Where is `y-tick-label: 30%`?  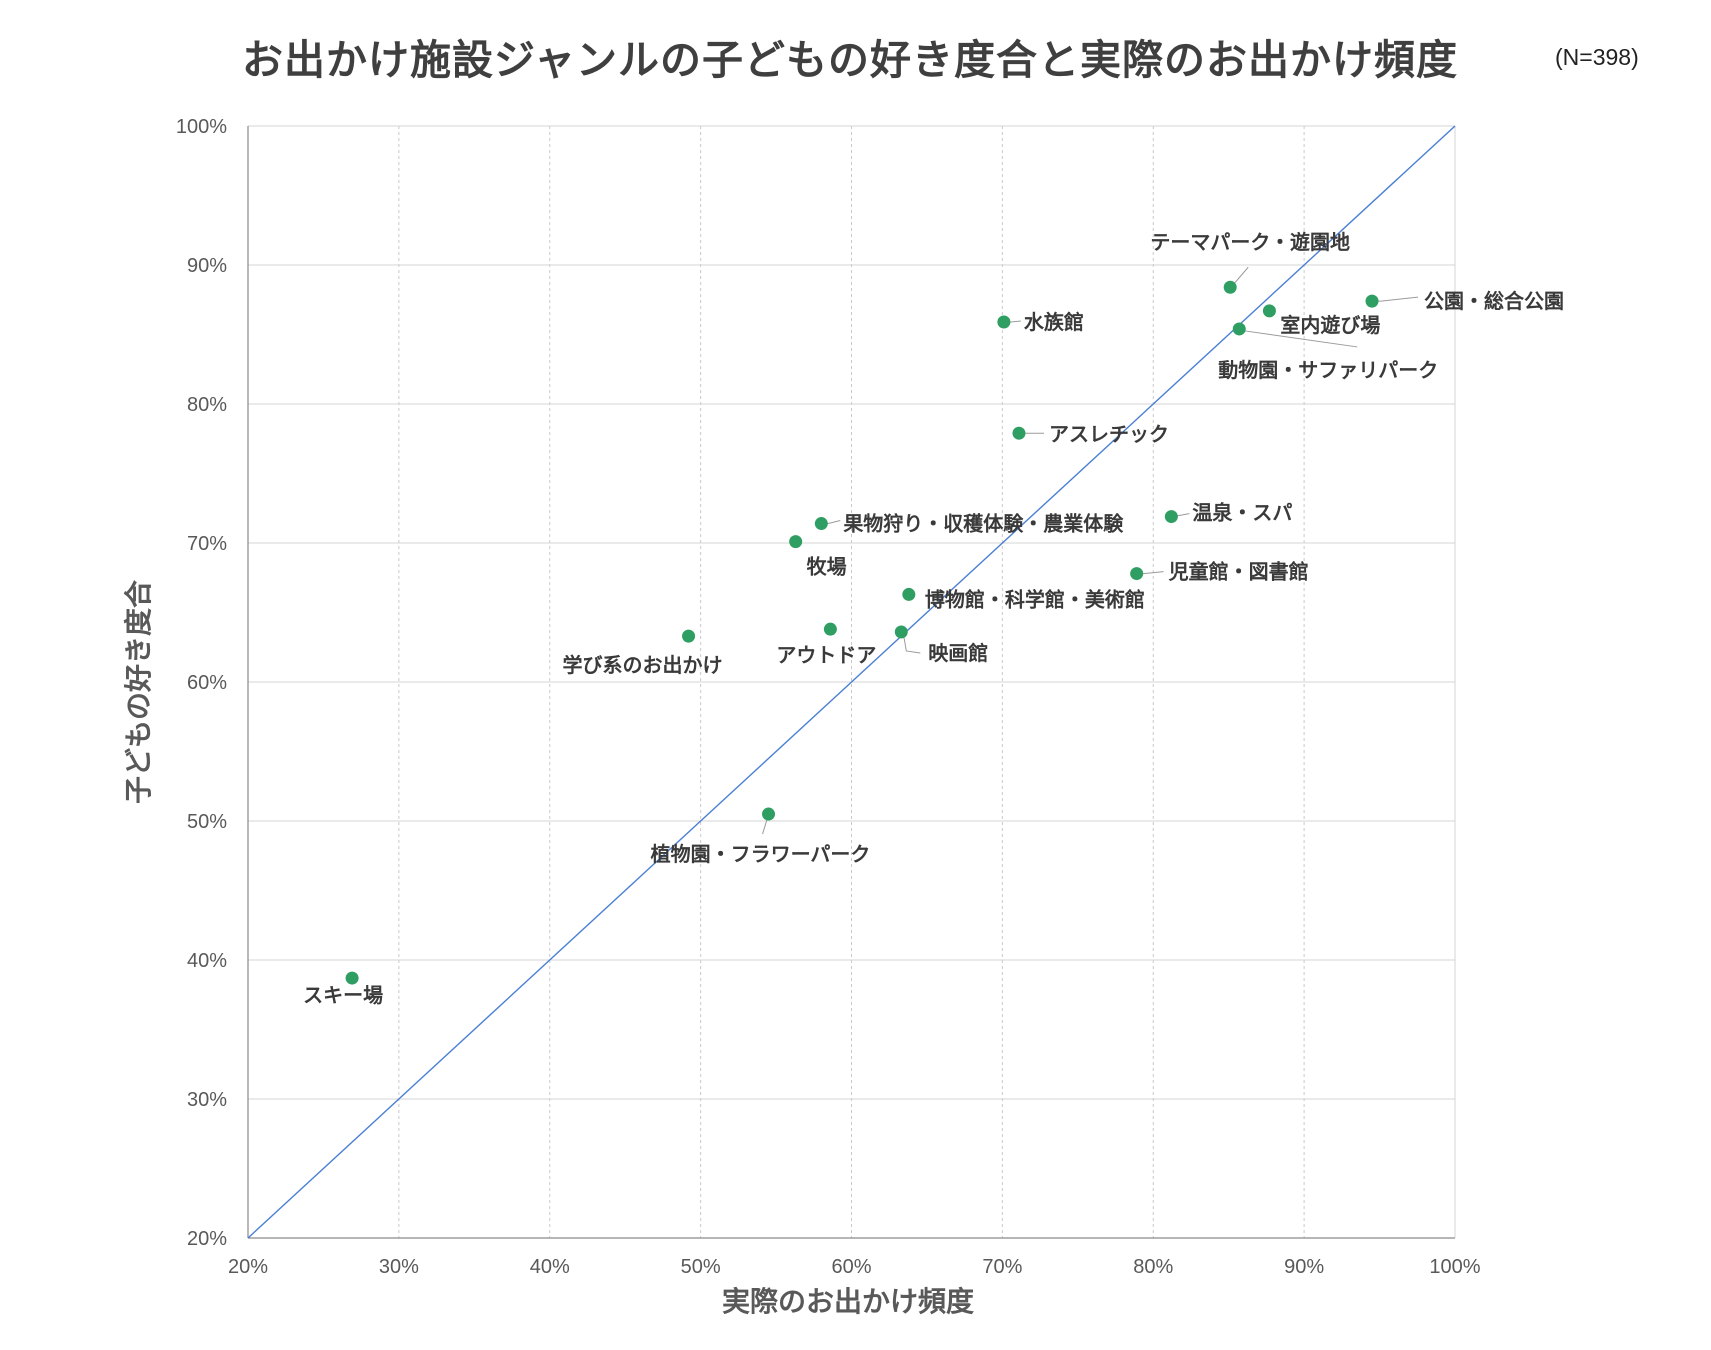
y-tick-label: 30% is located at coordinates (207, 1100).